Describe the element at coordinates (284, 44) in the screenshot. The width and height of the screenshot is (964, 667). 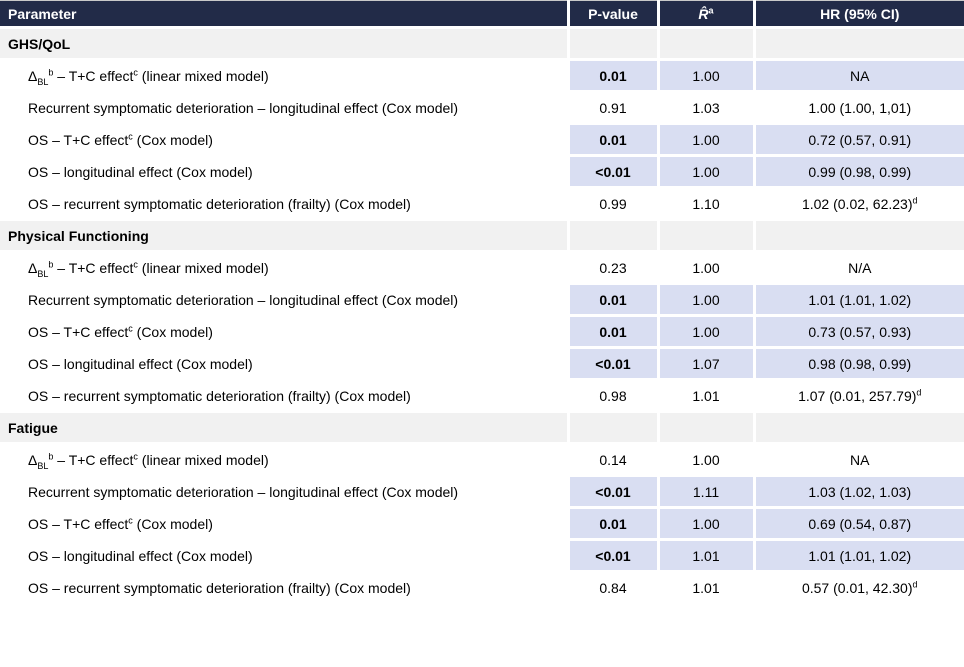
I see `section-title: GHS/QoL` at that location.